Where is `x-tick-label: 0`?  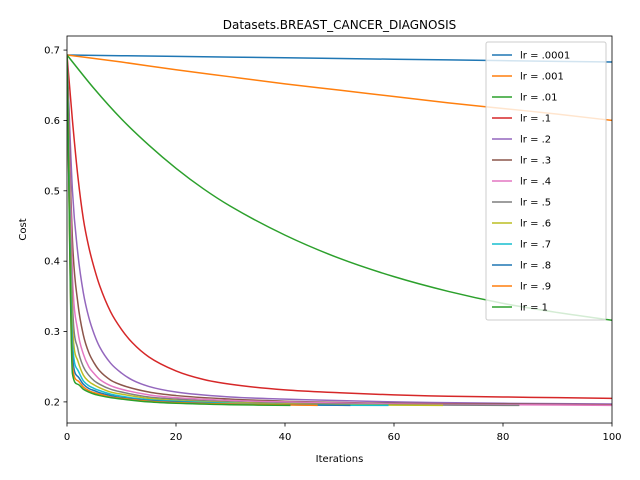 x-tick-label: 0 is located at coordinates (67, 437).